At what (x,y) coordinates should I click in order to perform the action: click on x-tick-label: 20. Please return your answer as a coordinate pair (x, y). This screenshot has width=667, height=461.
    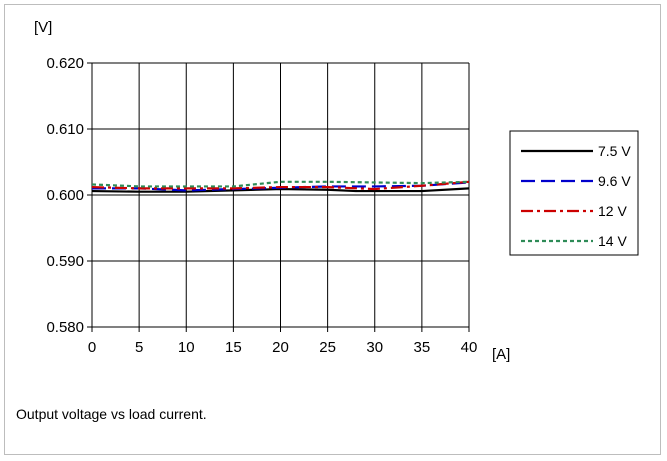
    Looking at the image, I should click on (280, 347).